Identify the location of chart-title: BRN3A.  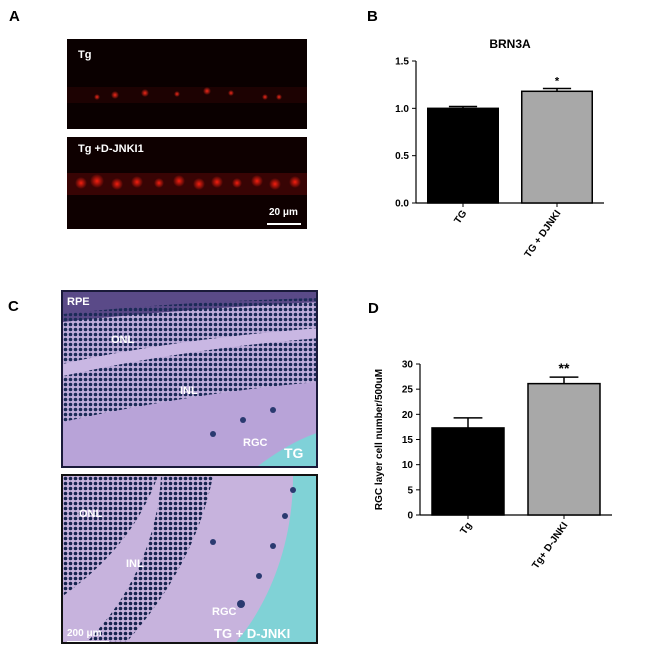
(510, 44).